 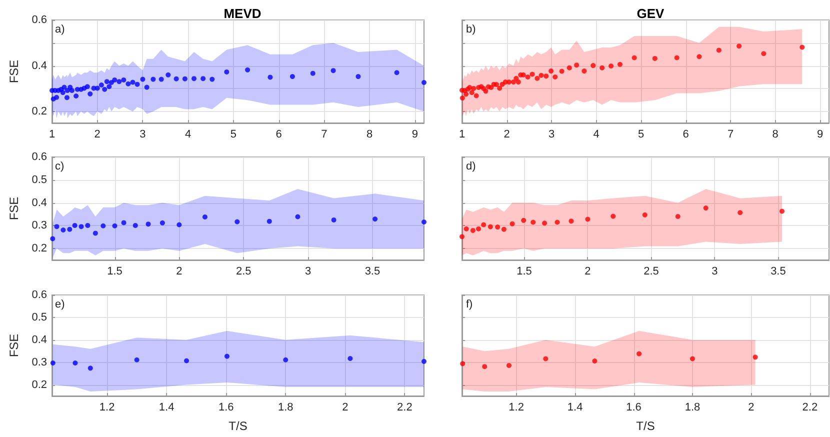 I want to click on annotation: b), so click(x=471, y=30).